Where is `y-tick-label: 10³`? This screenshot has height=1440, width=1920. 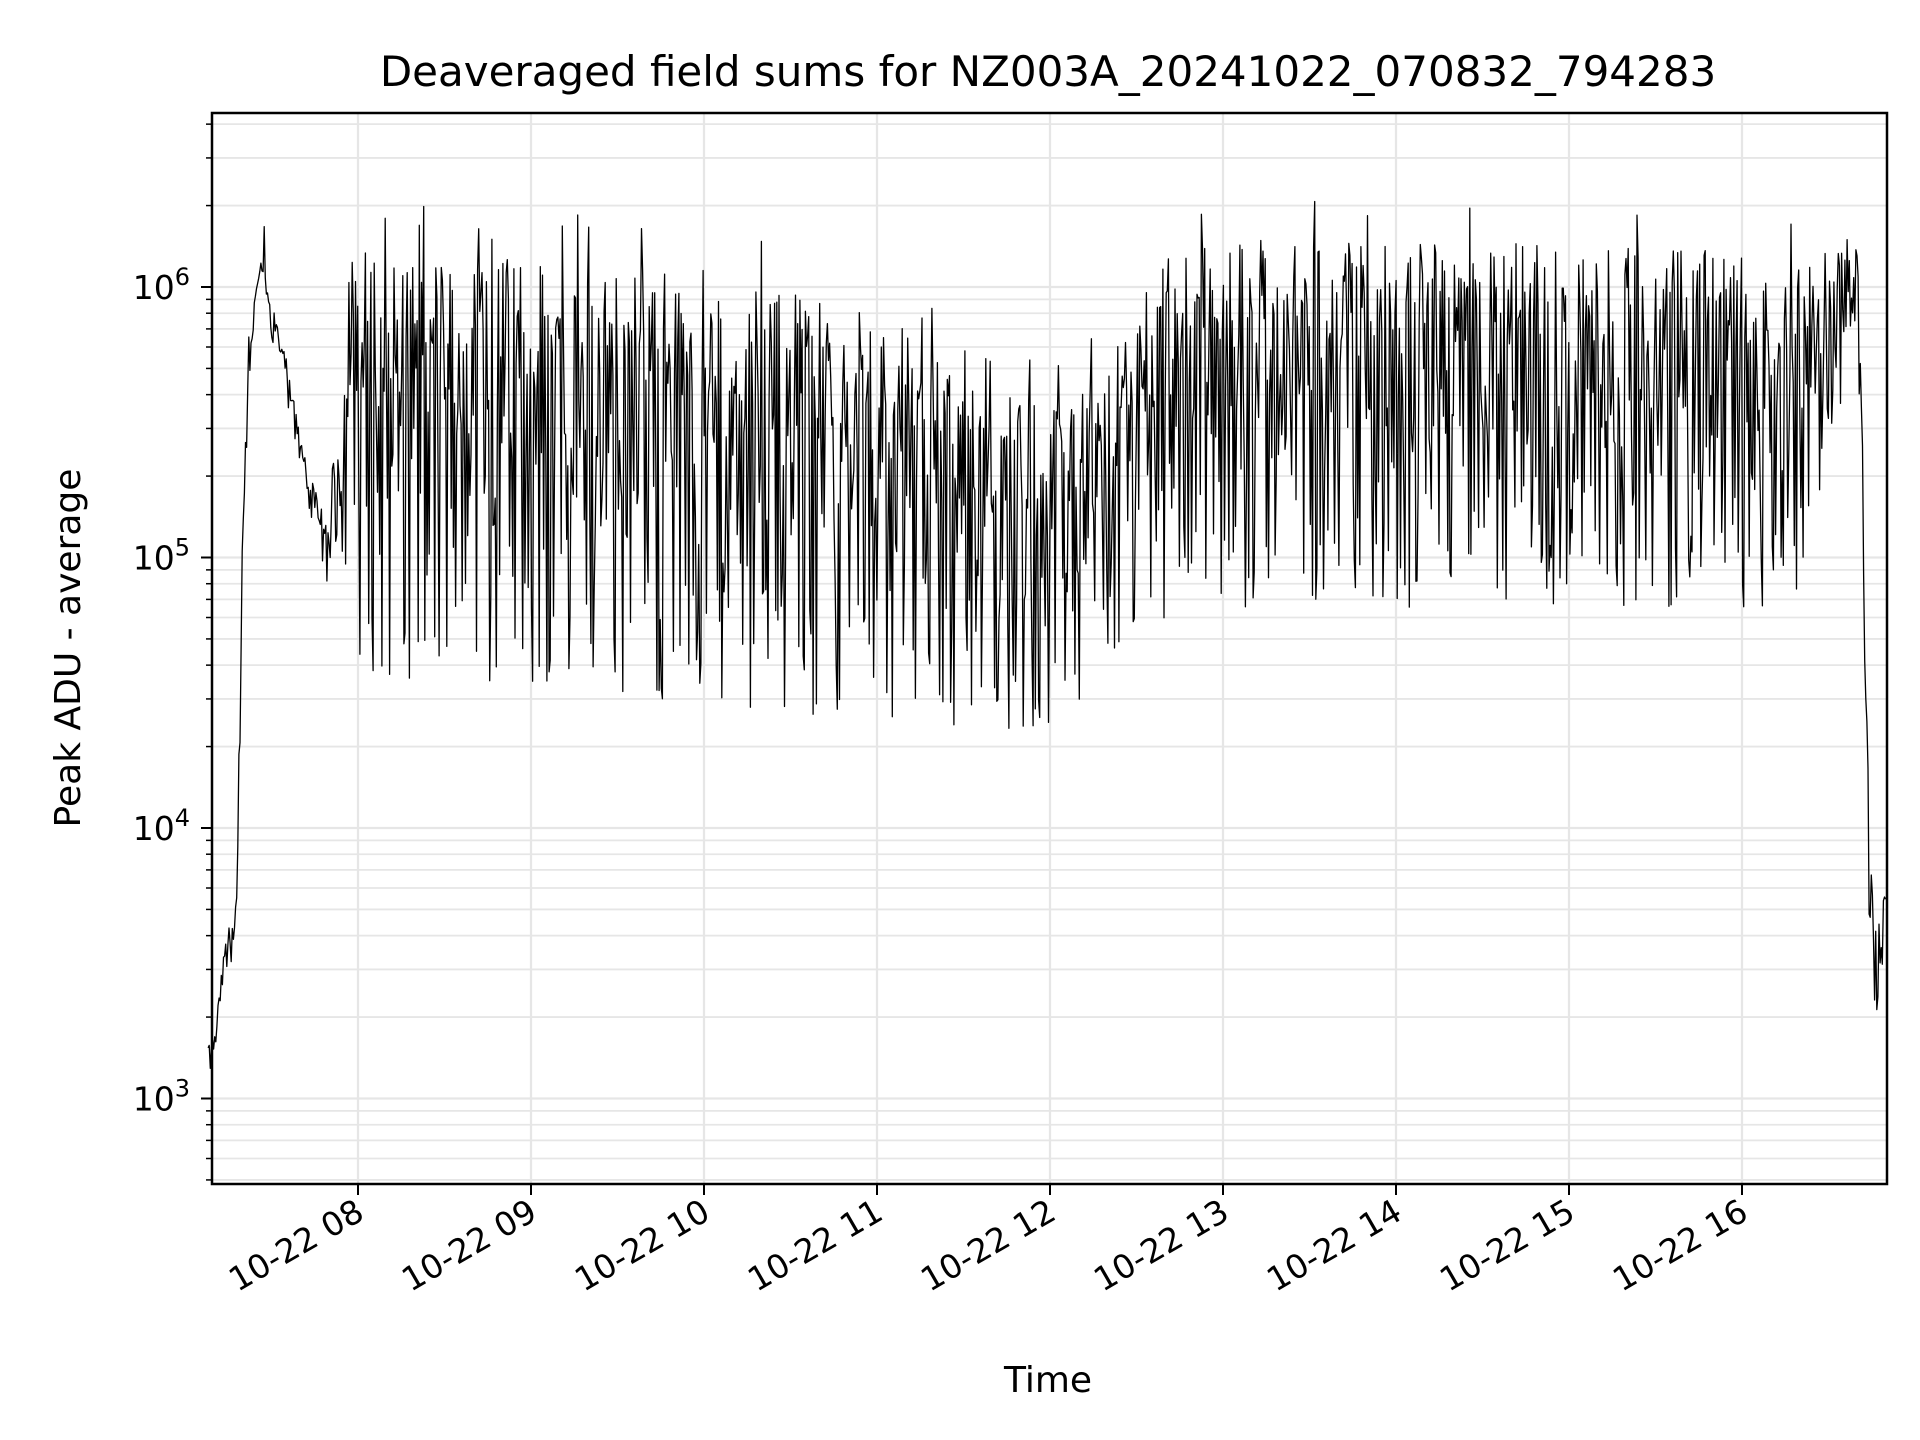 y-tick-label: 10³ is located at coordinates (161, 1097).